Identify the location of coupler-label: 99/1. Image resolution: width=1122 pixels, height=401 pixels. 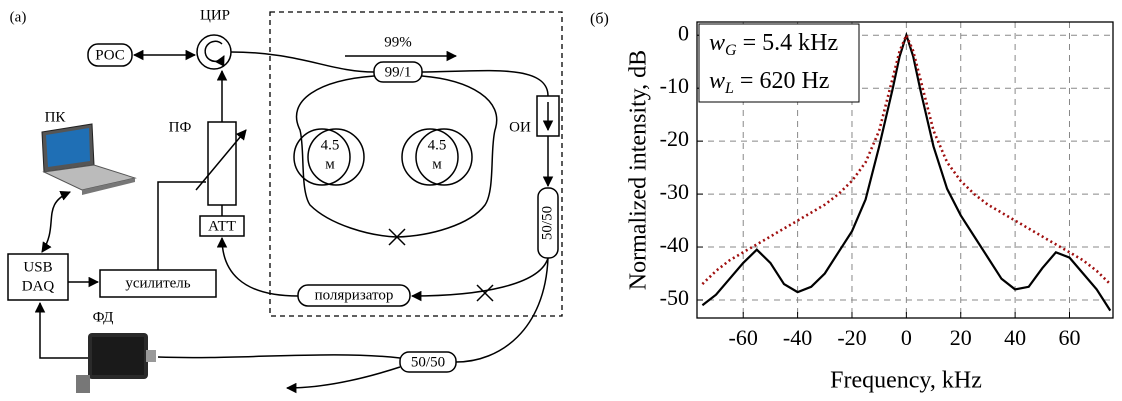
(398, 72).